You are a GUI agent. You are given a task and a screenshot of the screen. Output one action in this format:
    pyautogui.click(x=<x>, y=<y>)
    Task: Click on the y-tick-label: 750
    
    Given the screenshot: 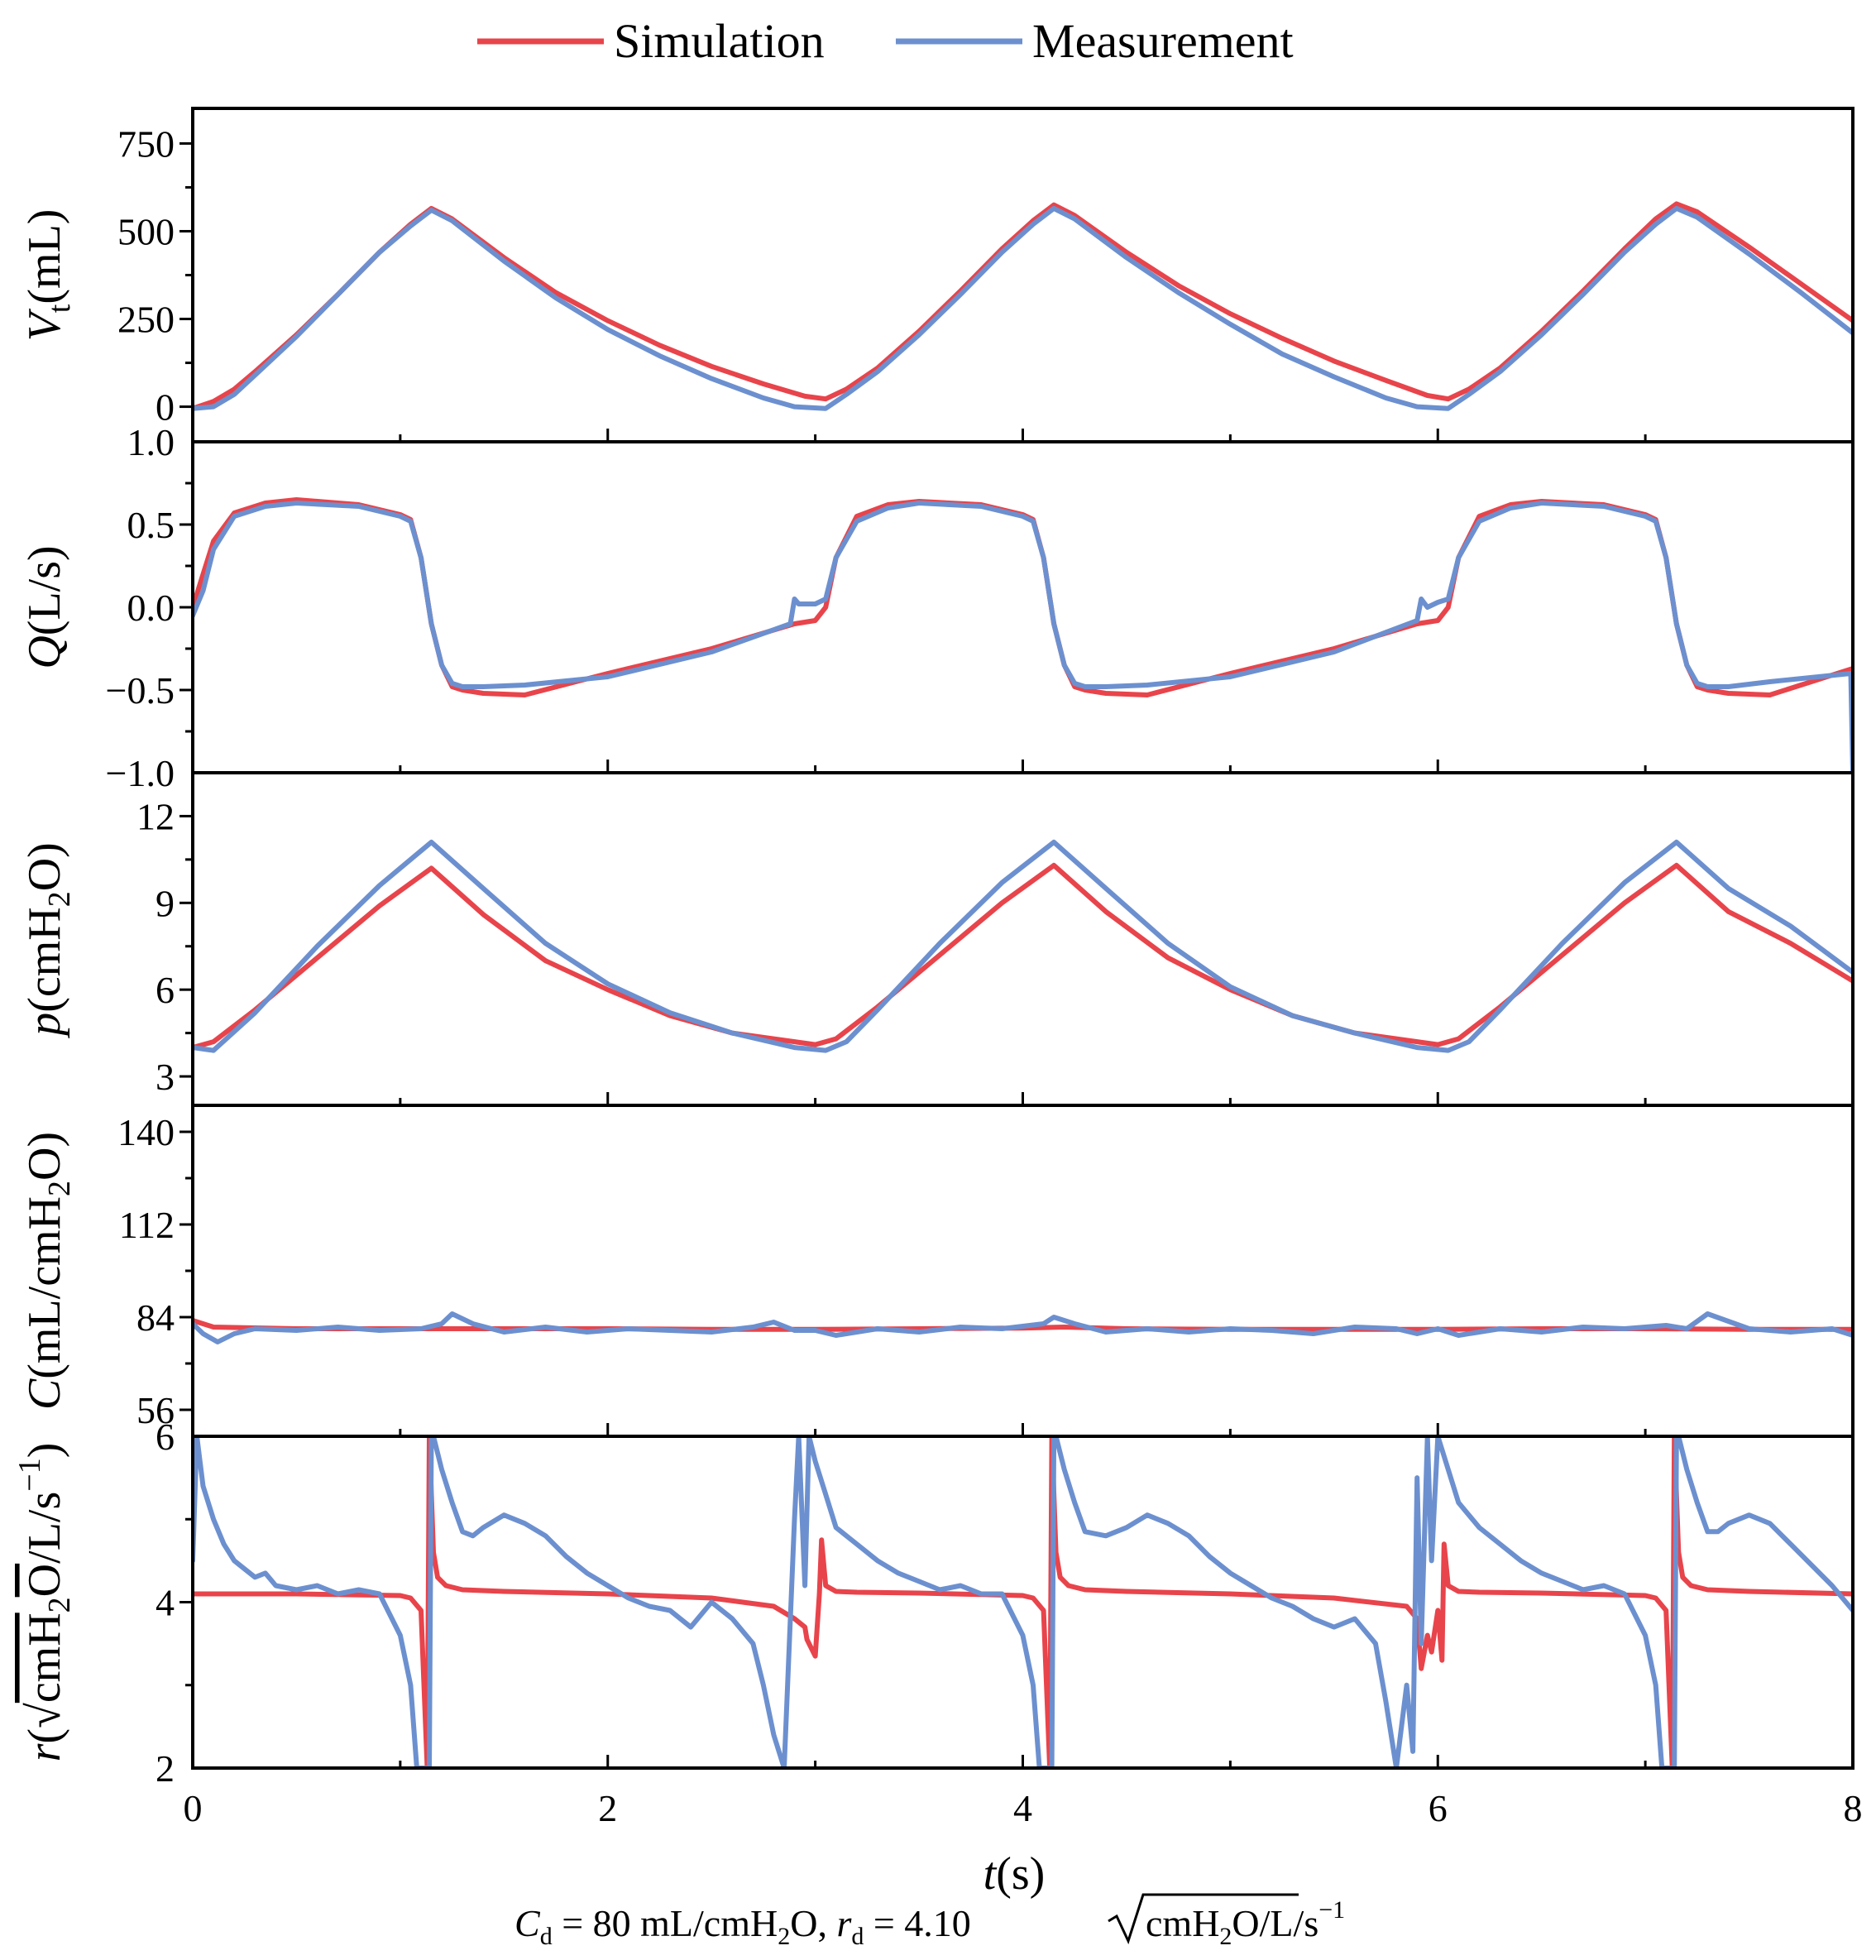 What is the action you would take?
    pyautogui.click(x=146, y=143)
    